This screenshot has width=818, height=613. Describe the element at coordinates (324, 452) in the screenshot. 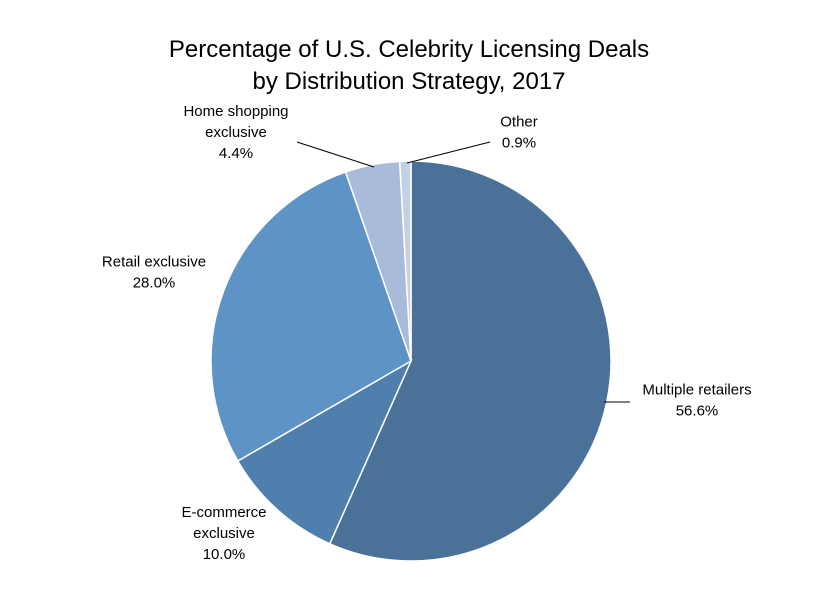

I see `pie-slice-e-commerce-exclusive` at that location.